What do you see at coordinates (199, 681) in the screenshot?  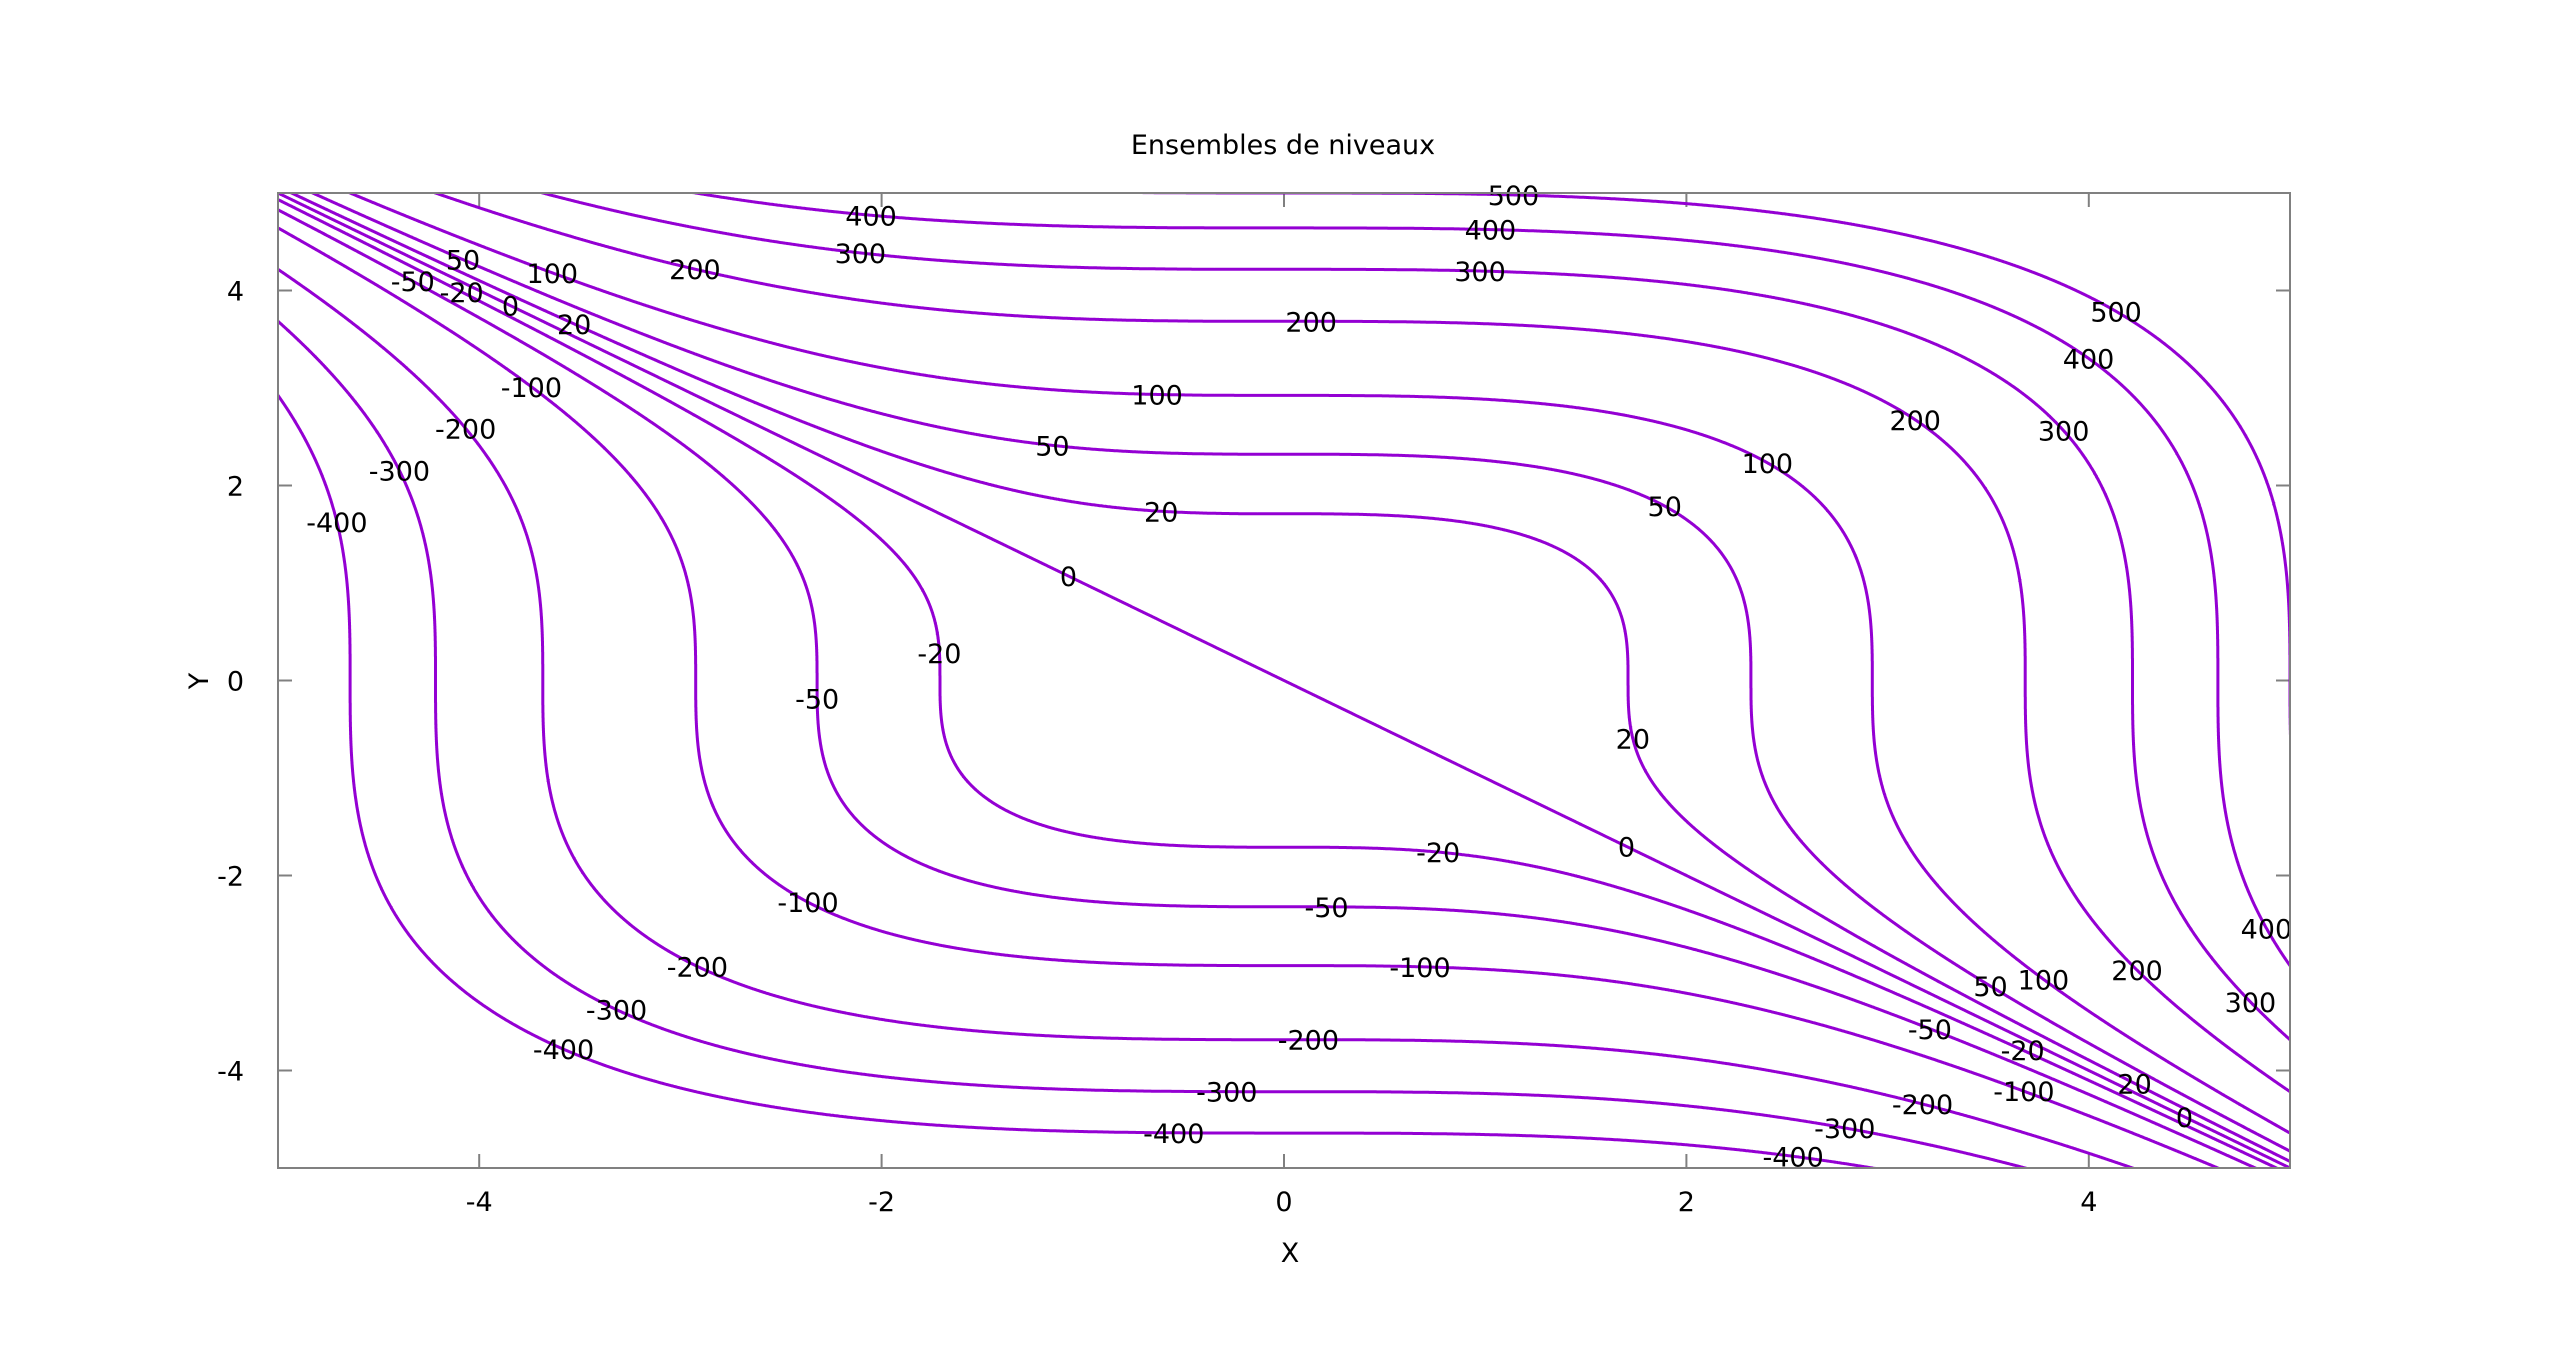 I see `y-axis-label: Y` at bounding box center [199, 681].